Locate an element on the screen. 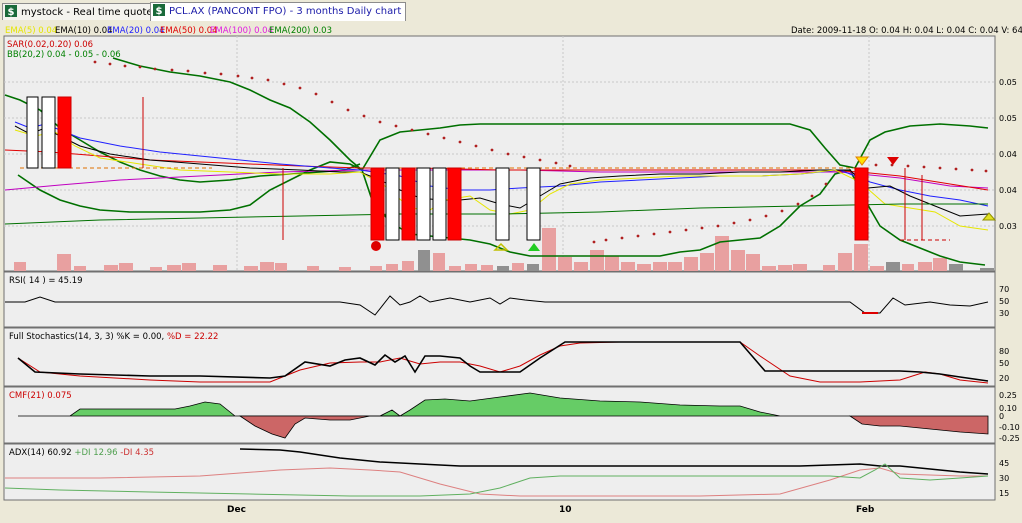 The height and width of the screenshot is (523, 1022). rsi-tick: 30 is located at coordinates (1004, 313).